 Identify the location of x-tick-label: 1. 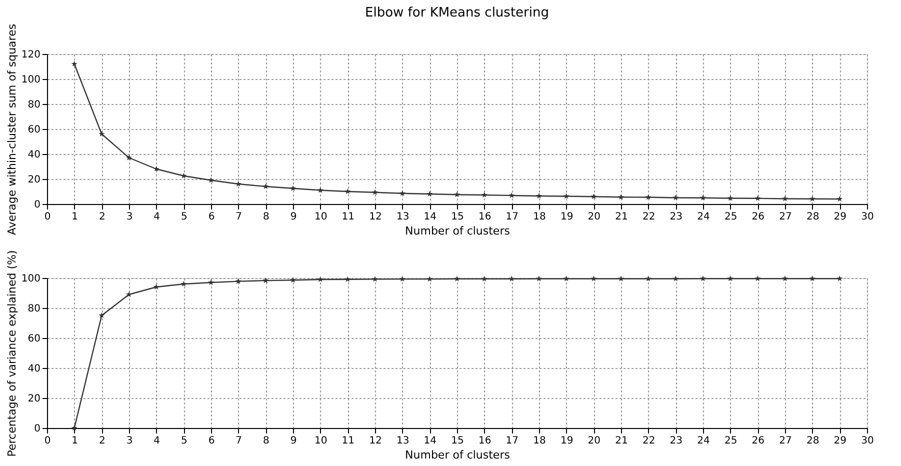
(75, 217).